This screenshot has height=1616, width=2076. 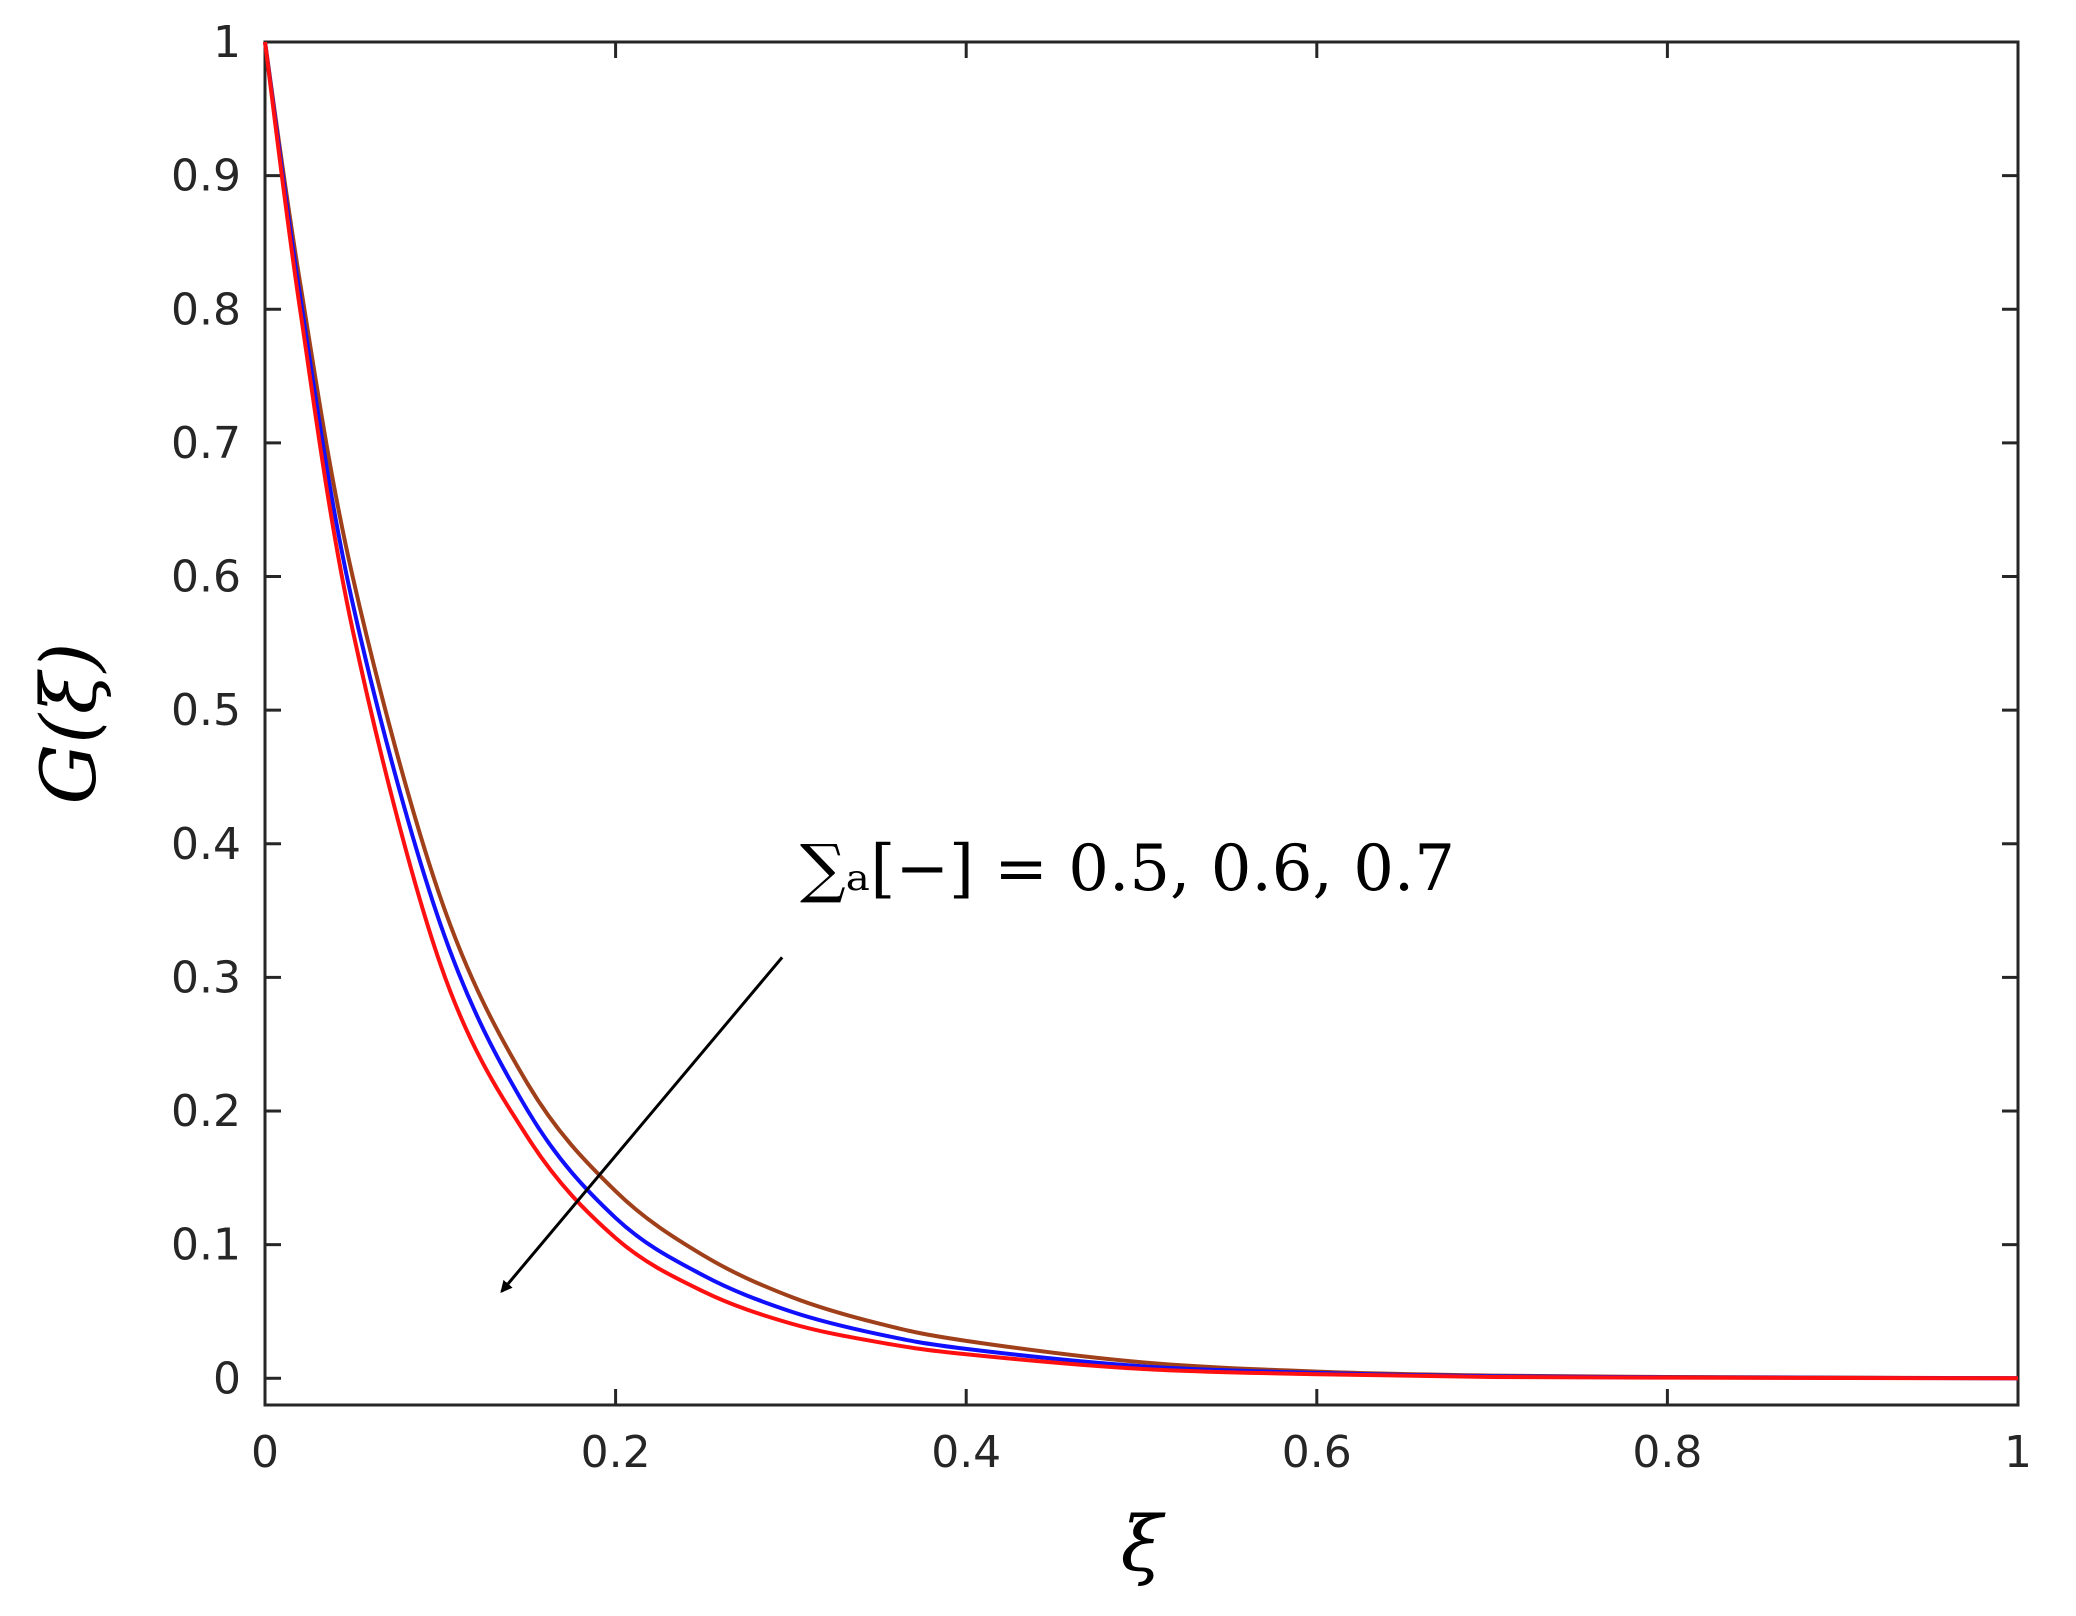 I want to click on x-axis-title: ξ, so click(x=1143, y=1543).